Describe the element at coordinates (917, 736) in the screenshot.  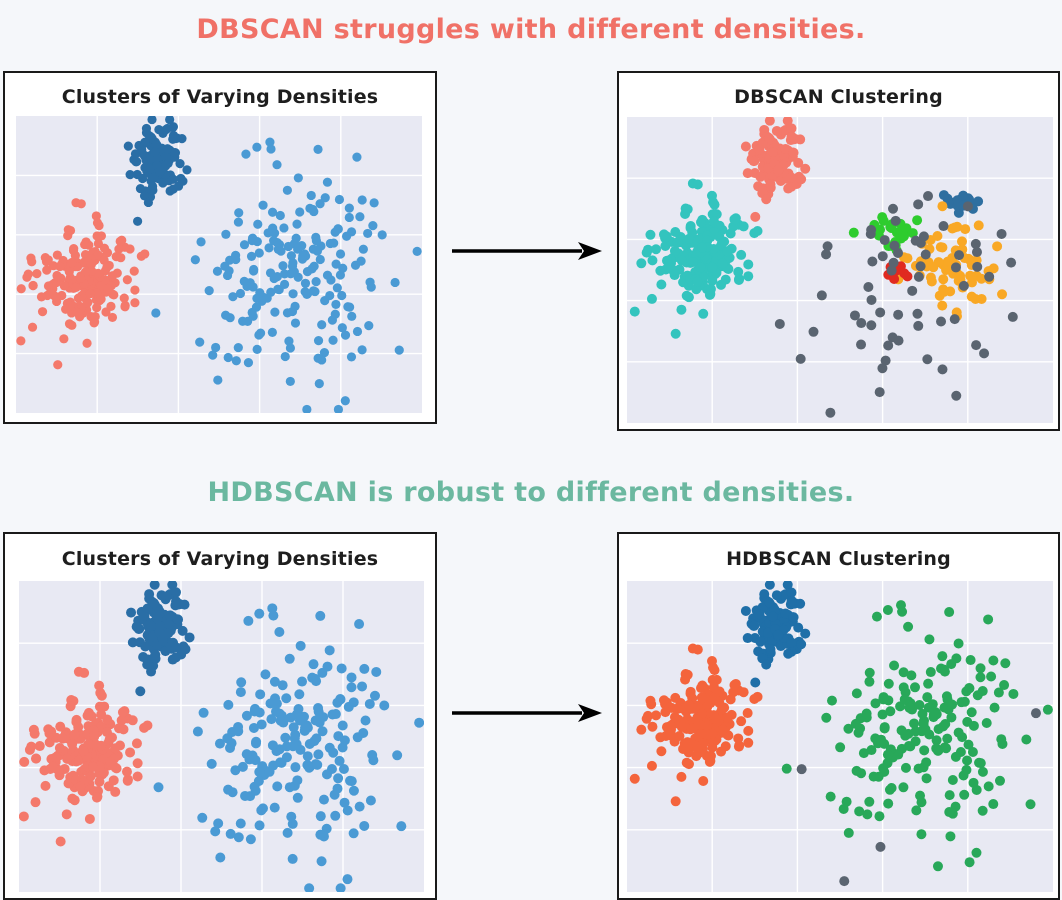
I see `series-cluster-green` at that location.